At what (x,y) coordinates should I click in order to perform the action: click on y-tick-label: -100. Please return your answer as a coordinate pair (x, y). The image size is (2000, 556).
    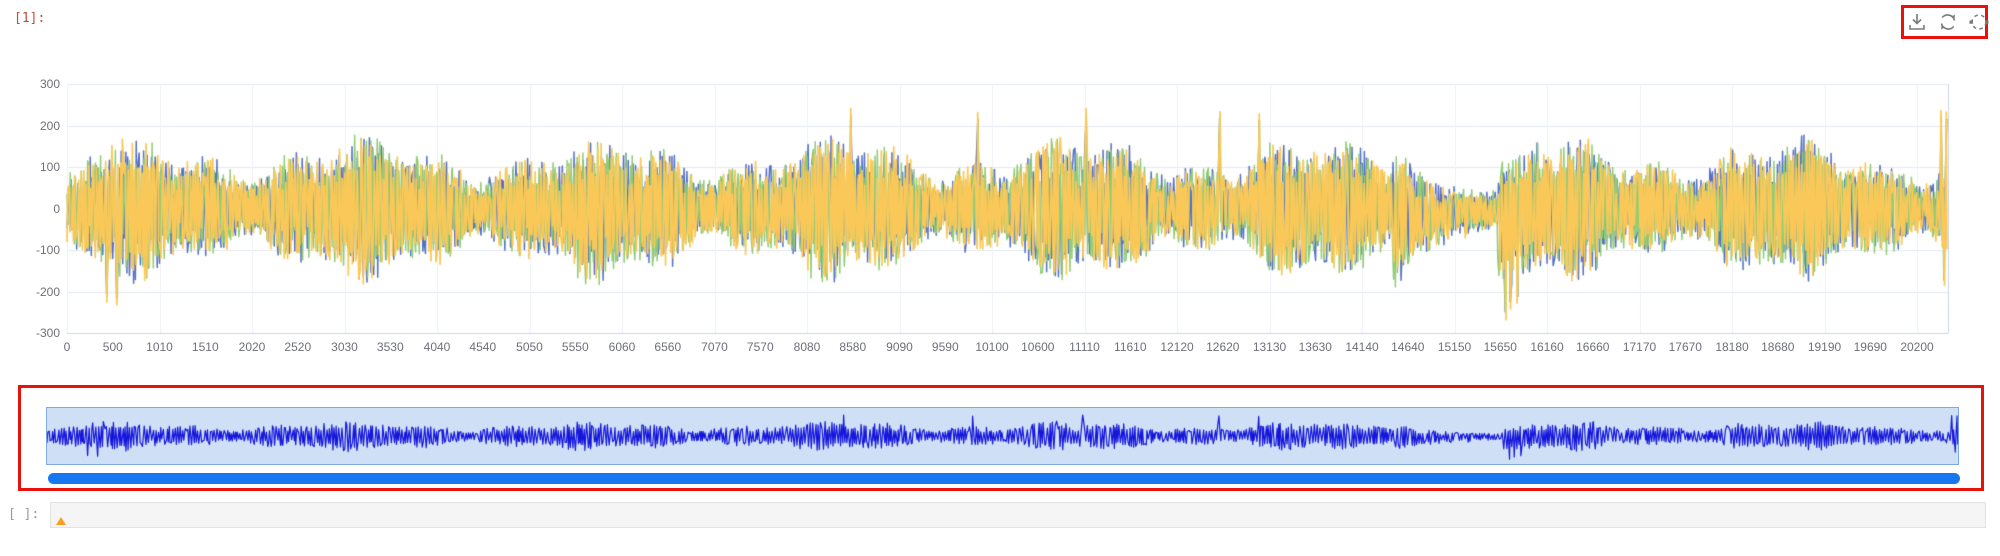
    Looking at the image, I should click on (47, 250).